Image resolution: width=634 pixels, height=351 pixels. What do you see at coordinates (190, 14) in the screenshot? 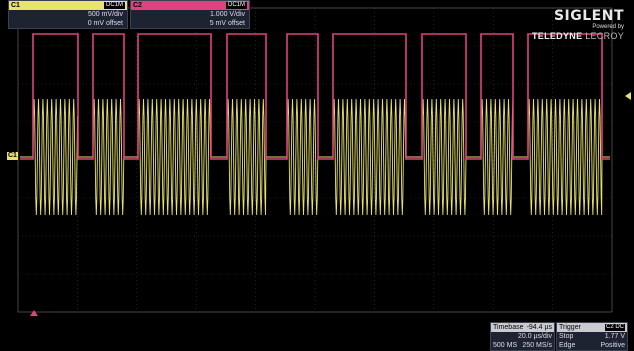
I see `c2-channel-box: C2 DC1M 1.000 V/div 5 mV offset` at bounding box center [190, 14].